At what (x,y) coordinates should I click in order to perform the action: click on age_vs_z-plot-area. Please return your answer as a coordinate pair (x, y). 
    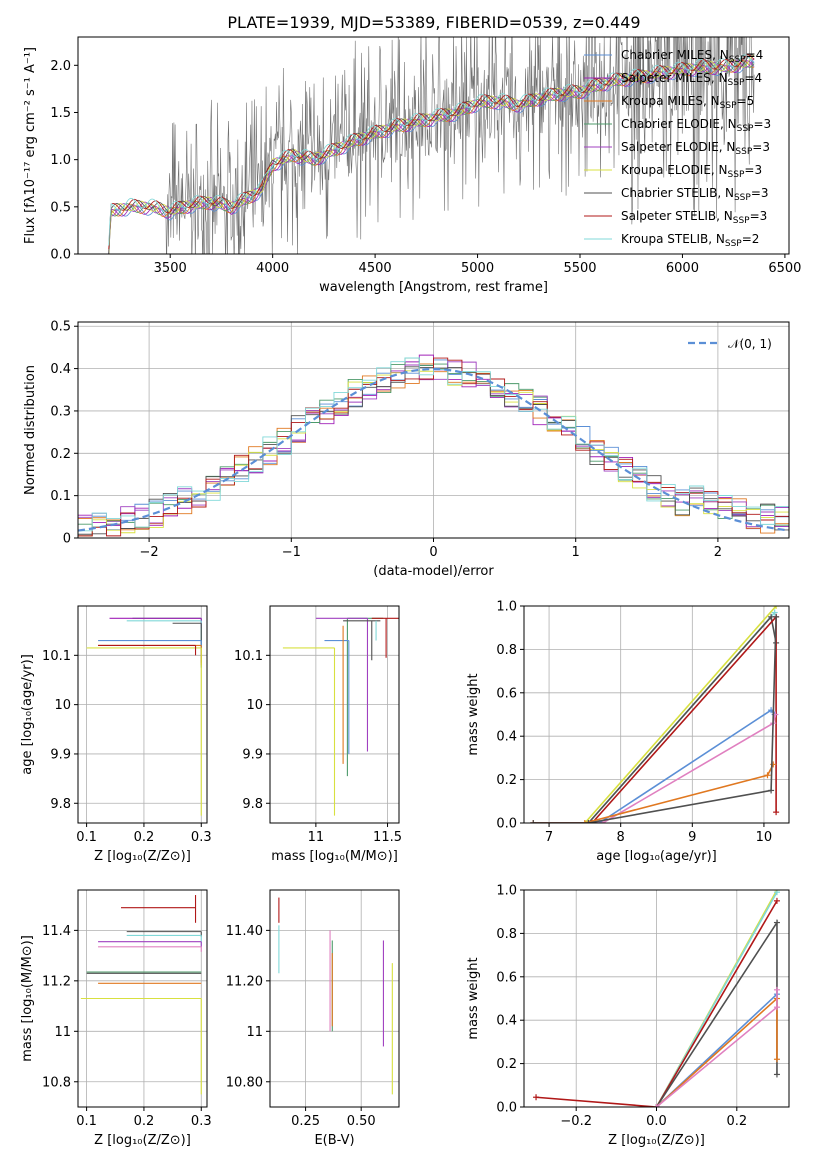
    Looking at the image, I should click on (144, 716).